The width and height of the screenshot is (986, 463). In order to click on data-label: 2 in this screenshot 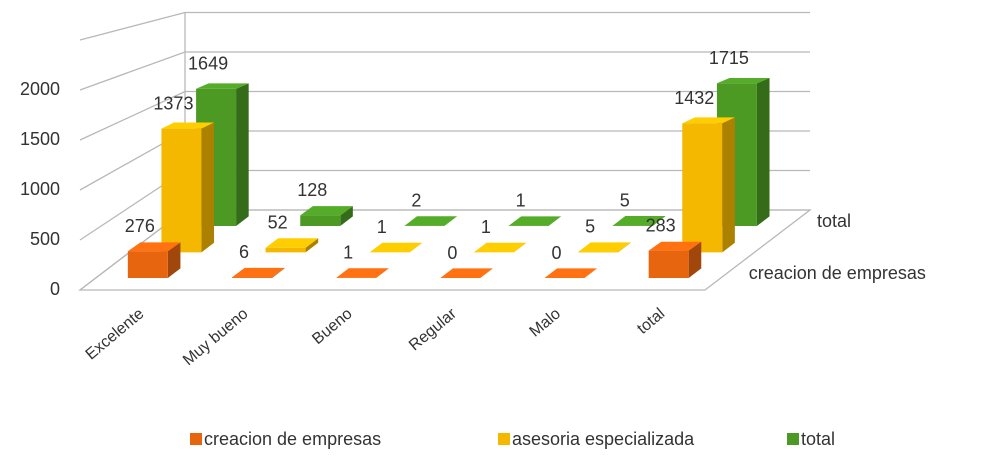, I will do `click(416, 201)`.